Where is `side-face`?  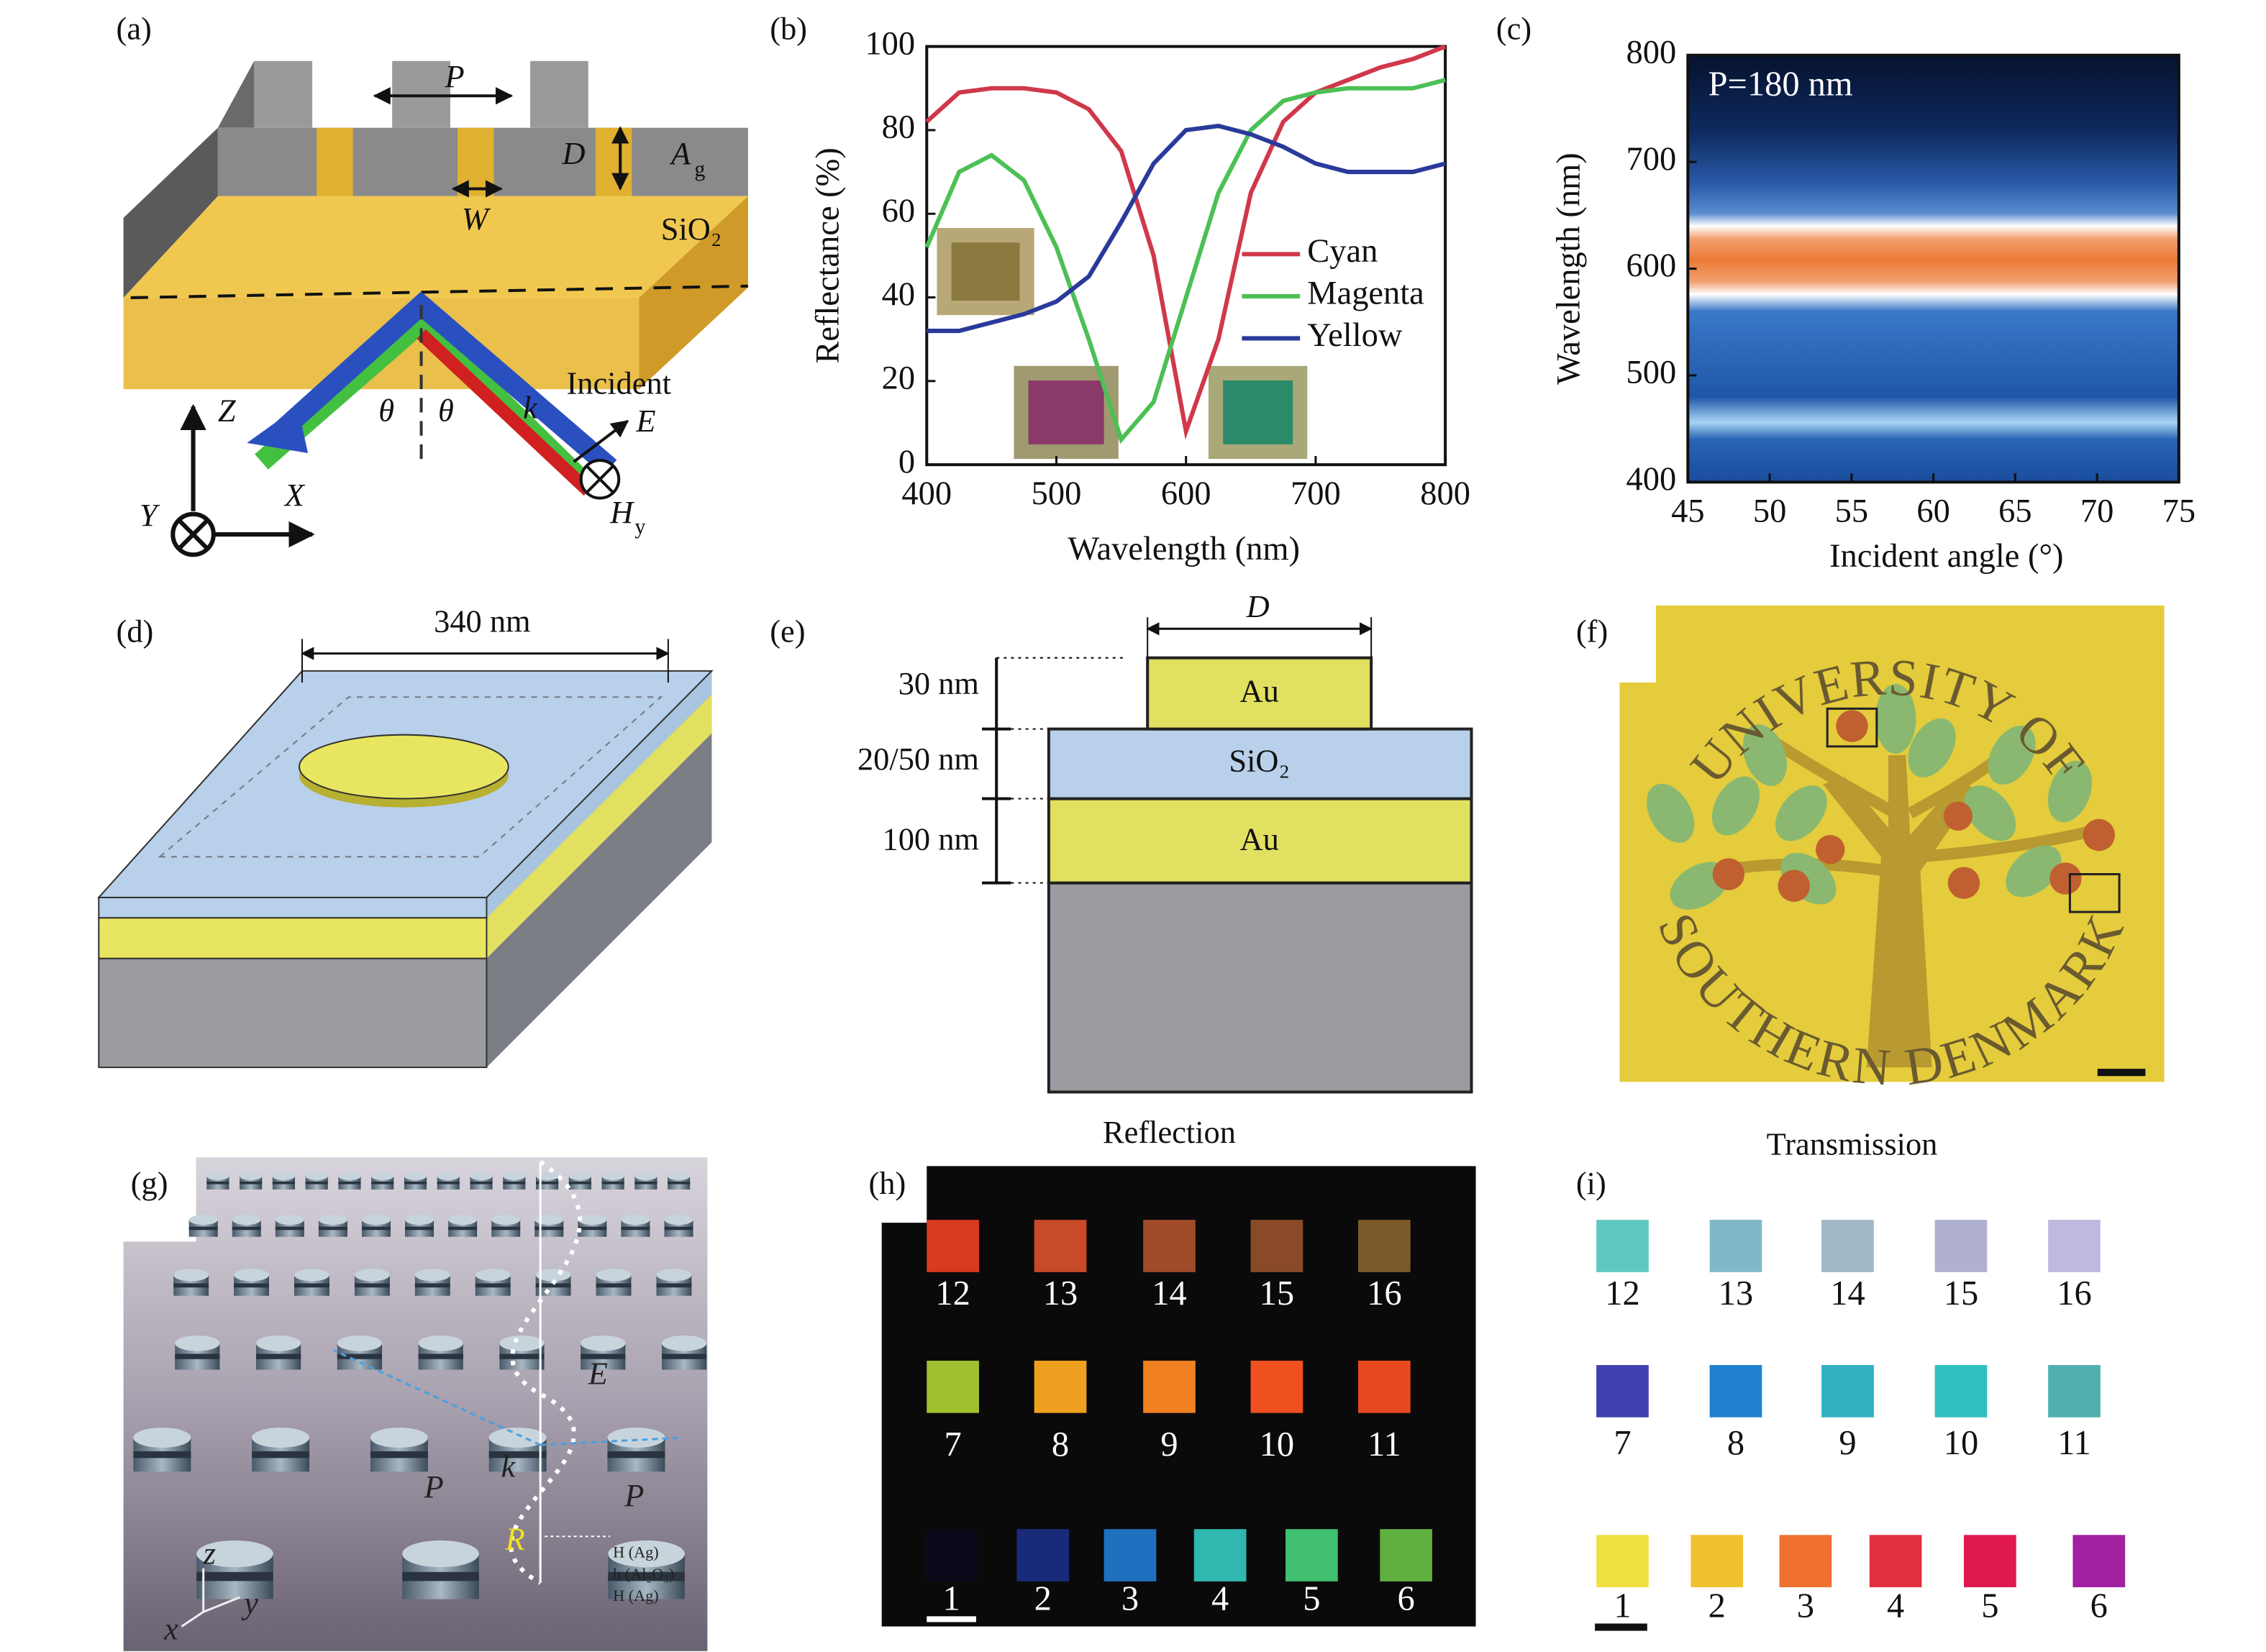
side-face is located at coordinates (599, 794).